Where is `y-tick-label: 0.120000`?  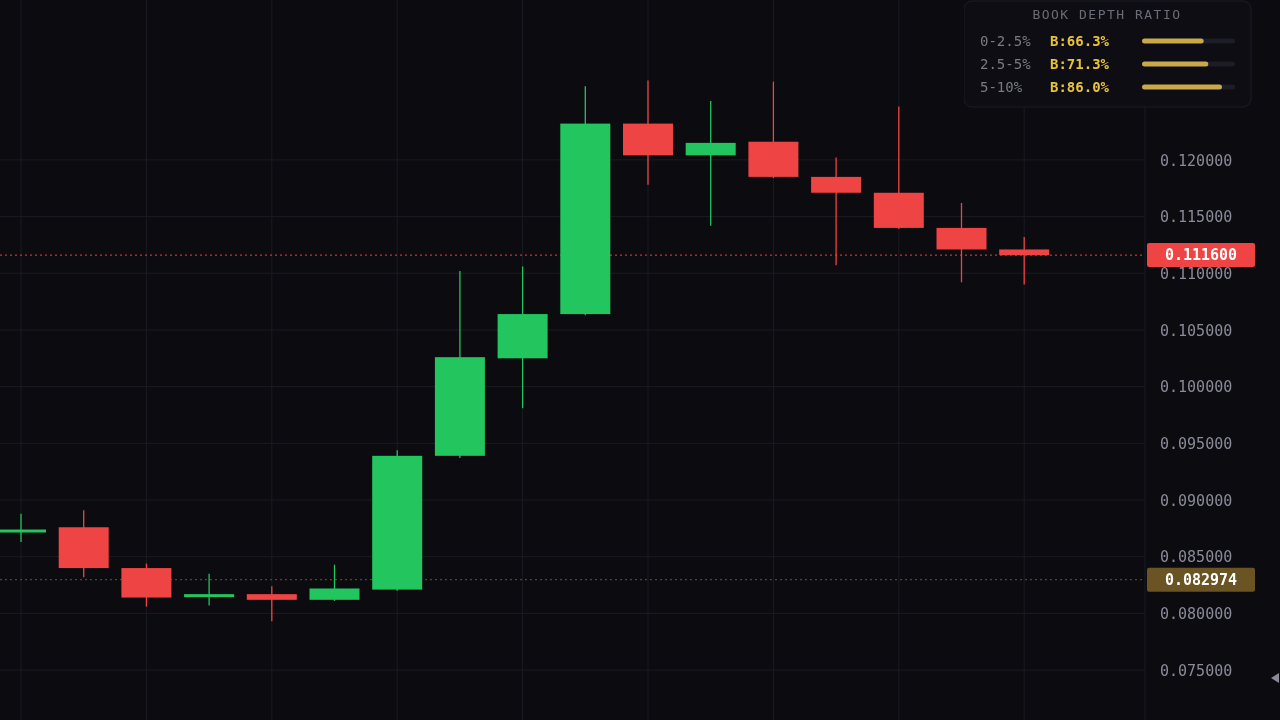 y-tick-label: 0.120000 is located at coordinates (1196, 160).